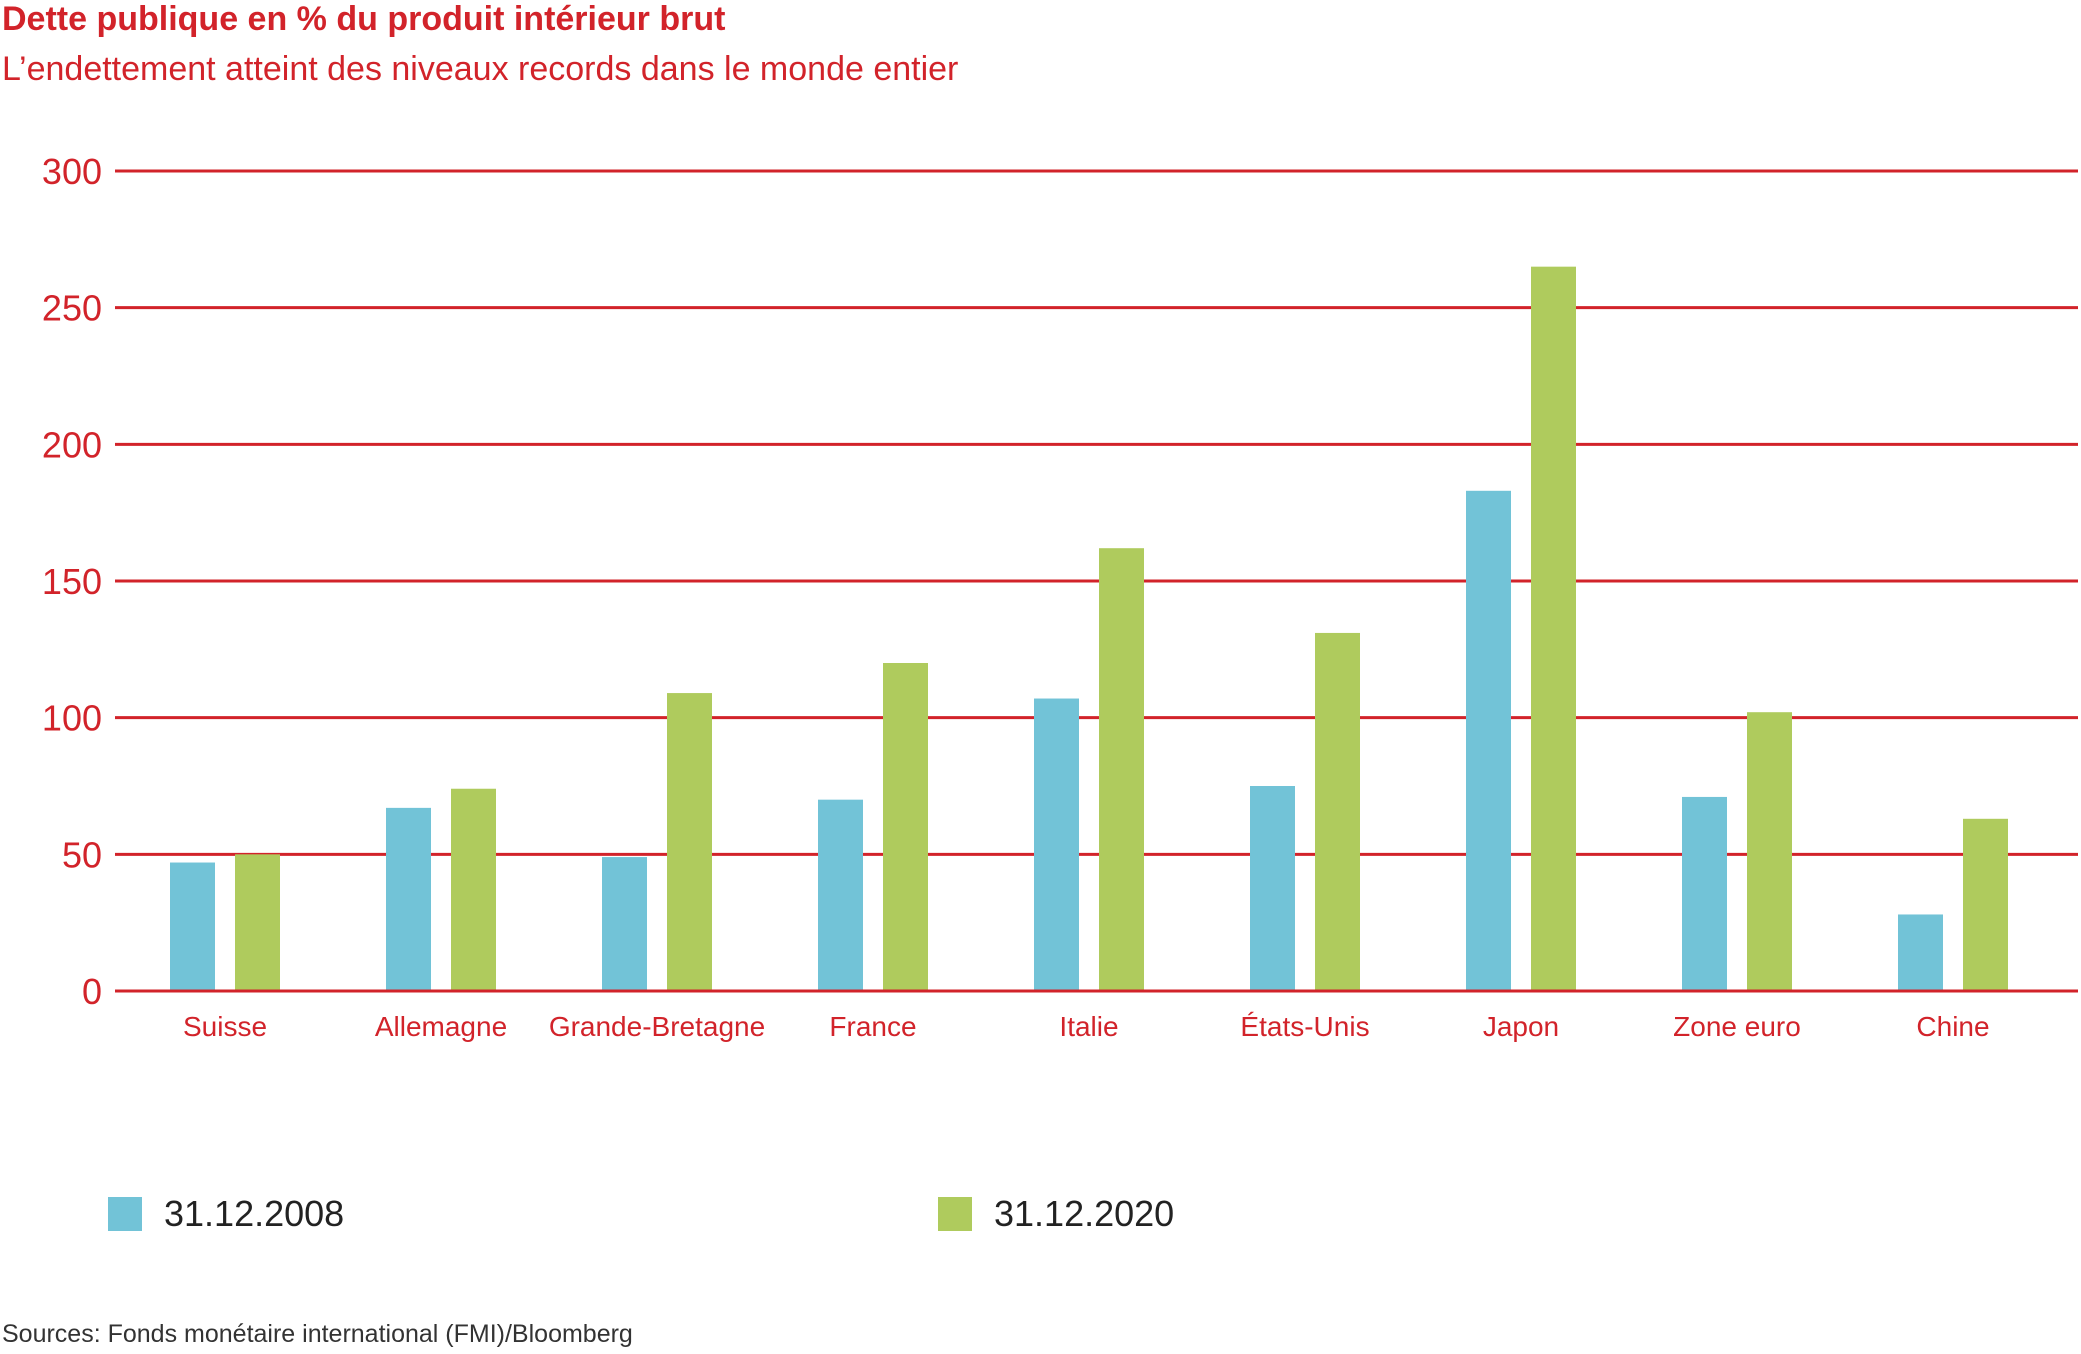 This screenshot has width=2081, height=1354. What do you see at coordinates (1985, 904) in the screenshot?
I see `bar-Chine-31.12.2020` at bounding box center [1985, 904].